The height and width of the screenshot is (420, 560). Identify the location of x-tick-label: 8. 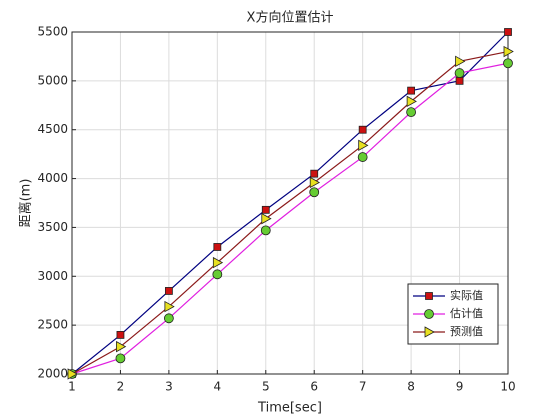
(411, 387).